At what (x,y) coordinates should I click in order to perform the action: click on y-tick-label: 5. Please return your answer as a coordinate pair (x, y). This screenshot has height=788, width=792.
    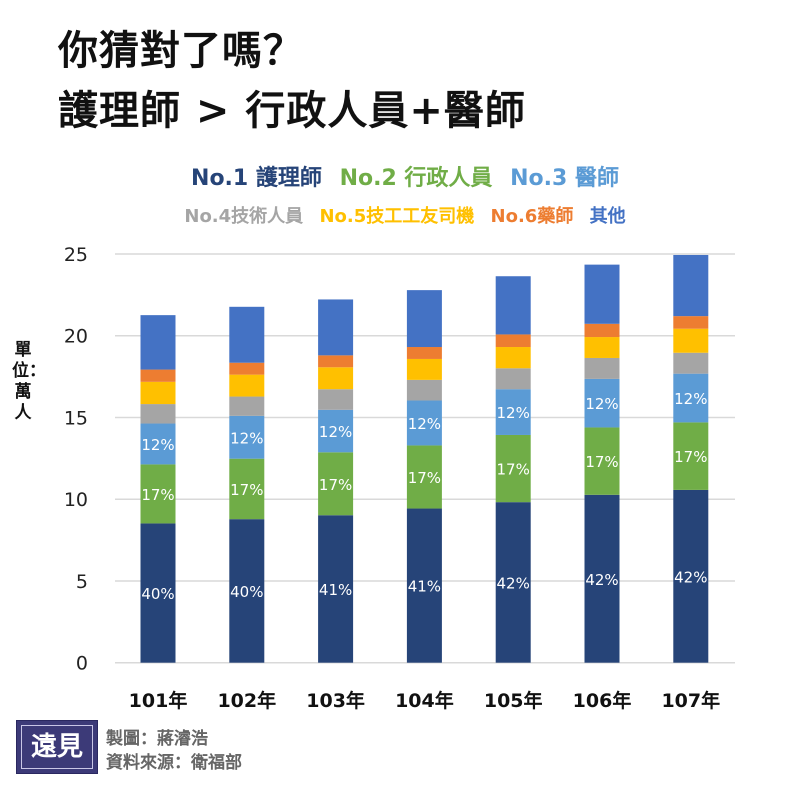
    Looking at the image, I should click on (82, 582).